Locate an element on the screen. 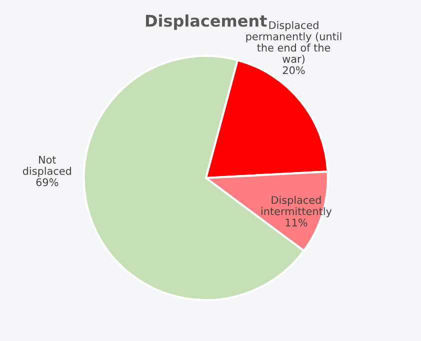 The image size is (421, 341). data-label: 69% is located at coordinates (47, 182).